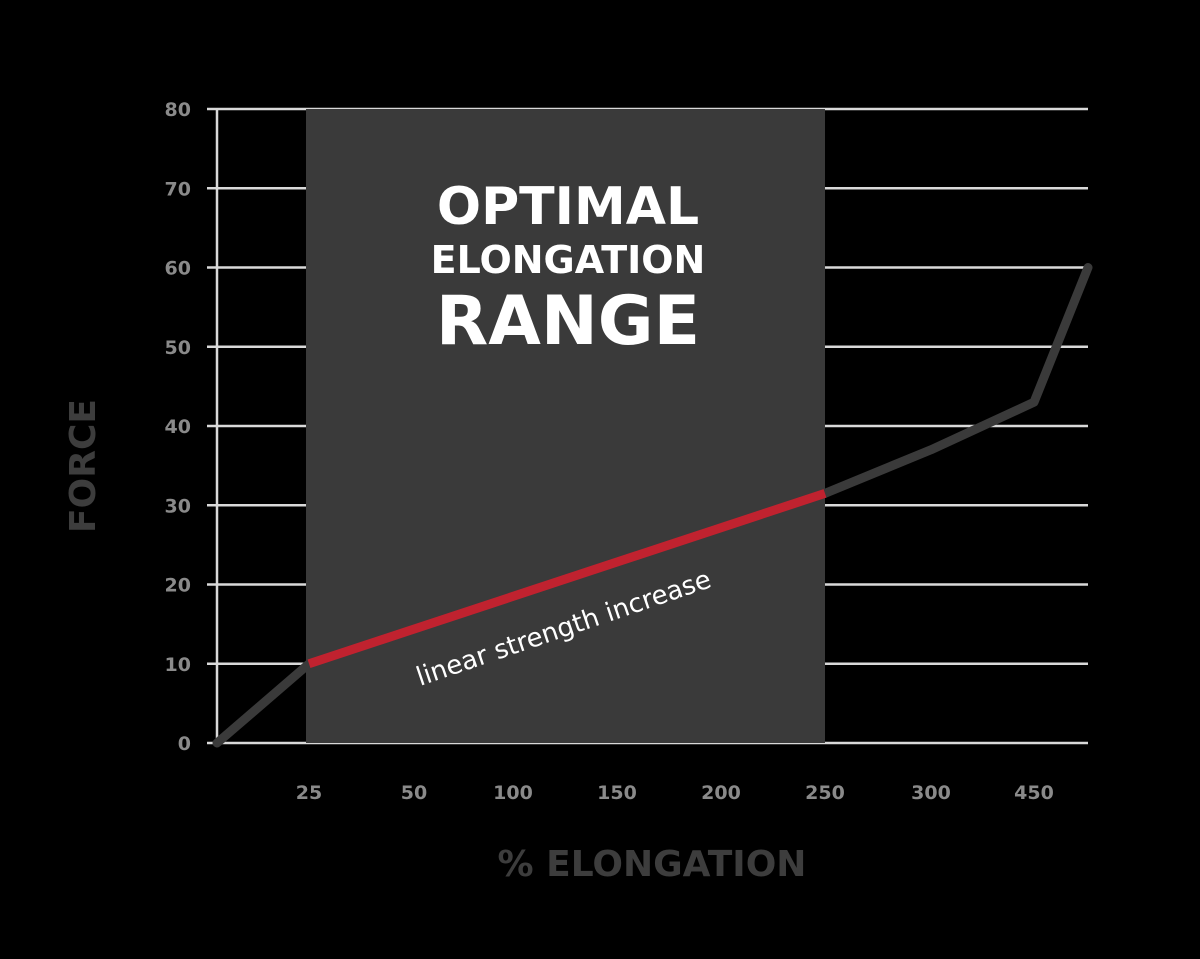 The width and height of the screenshot is (1200, 959). I want to click on x-tick-label: 250, so click(825, 793).